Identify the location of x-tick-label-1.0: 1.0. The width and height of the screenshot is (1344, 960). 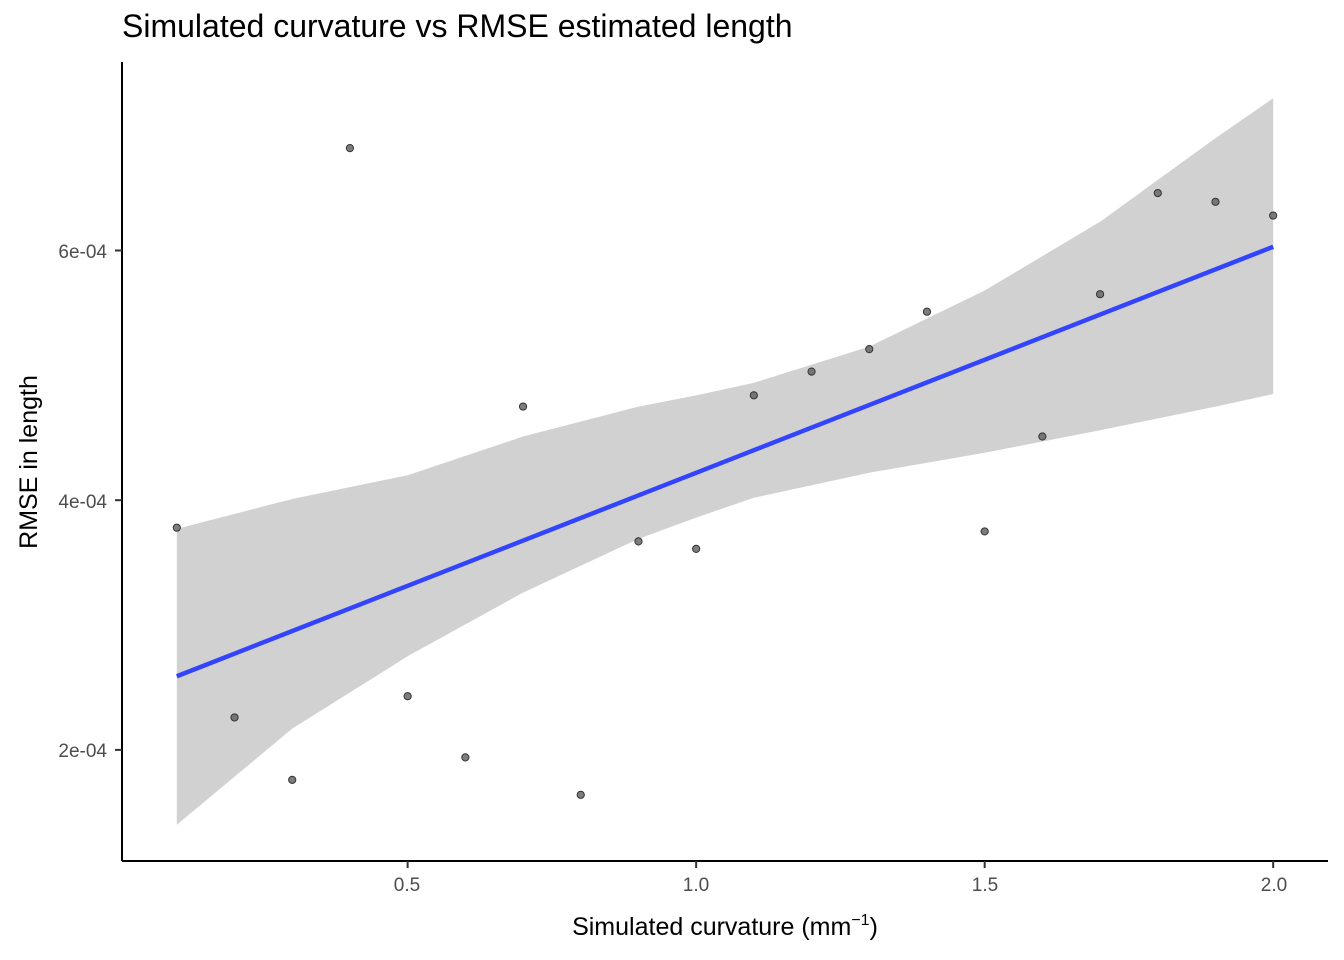
(696, 885).